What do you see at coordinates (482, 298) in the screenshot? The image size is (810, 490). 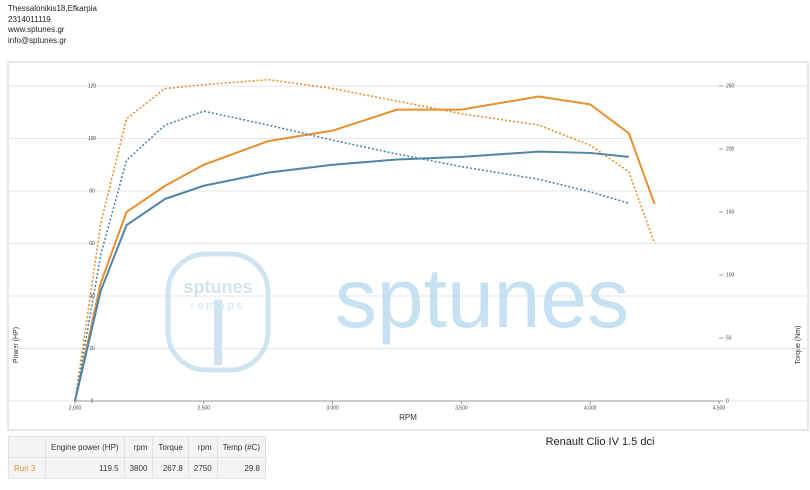 I see `watermark-text: sptunes` at bounding box center [482, 298].